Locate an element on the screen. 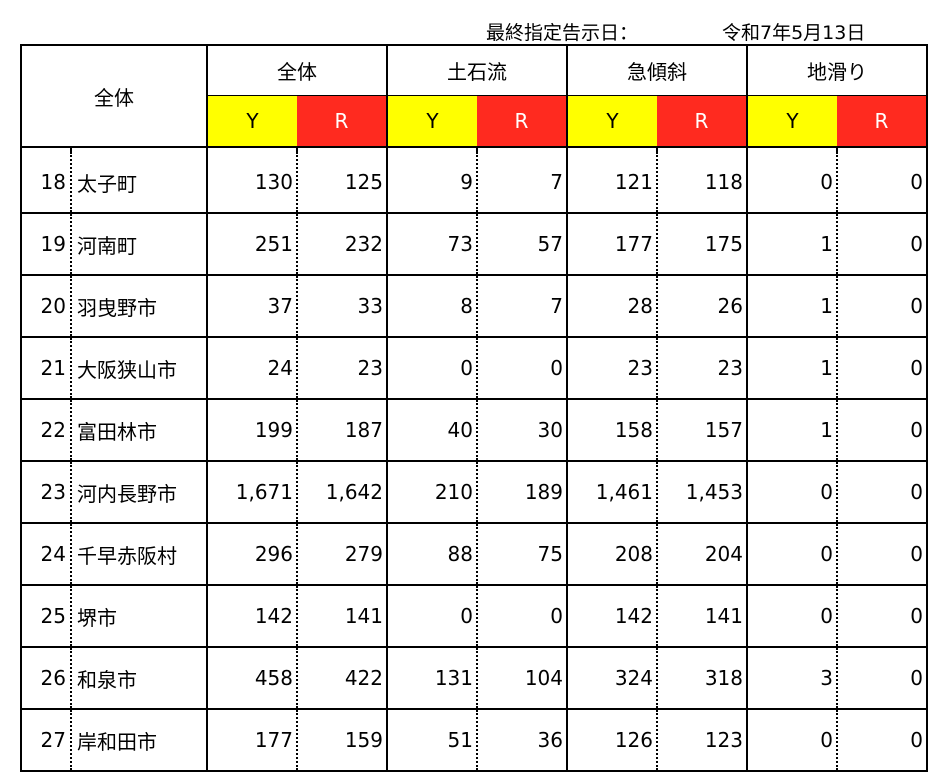 The height and width of the screenshot is (778, 949). row-number: 18 is located at coordinates (46, 183).